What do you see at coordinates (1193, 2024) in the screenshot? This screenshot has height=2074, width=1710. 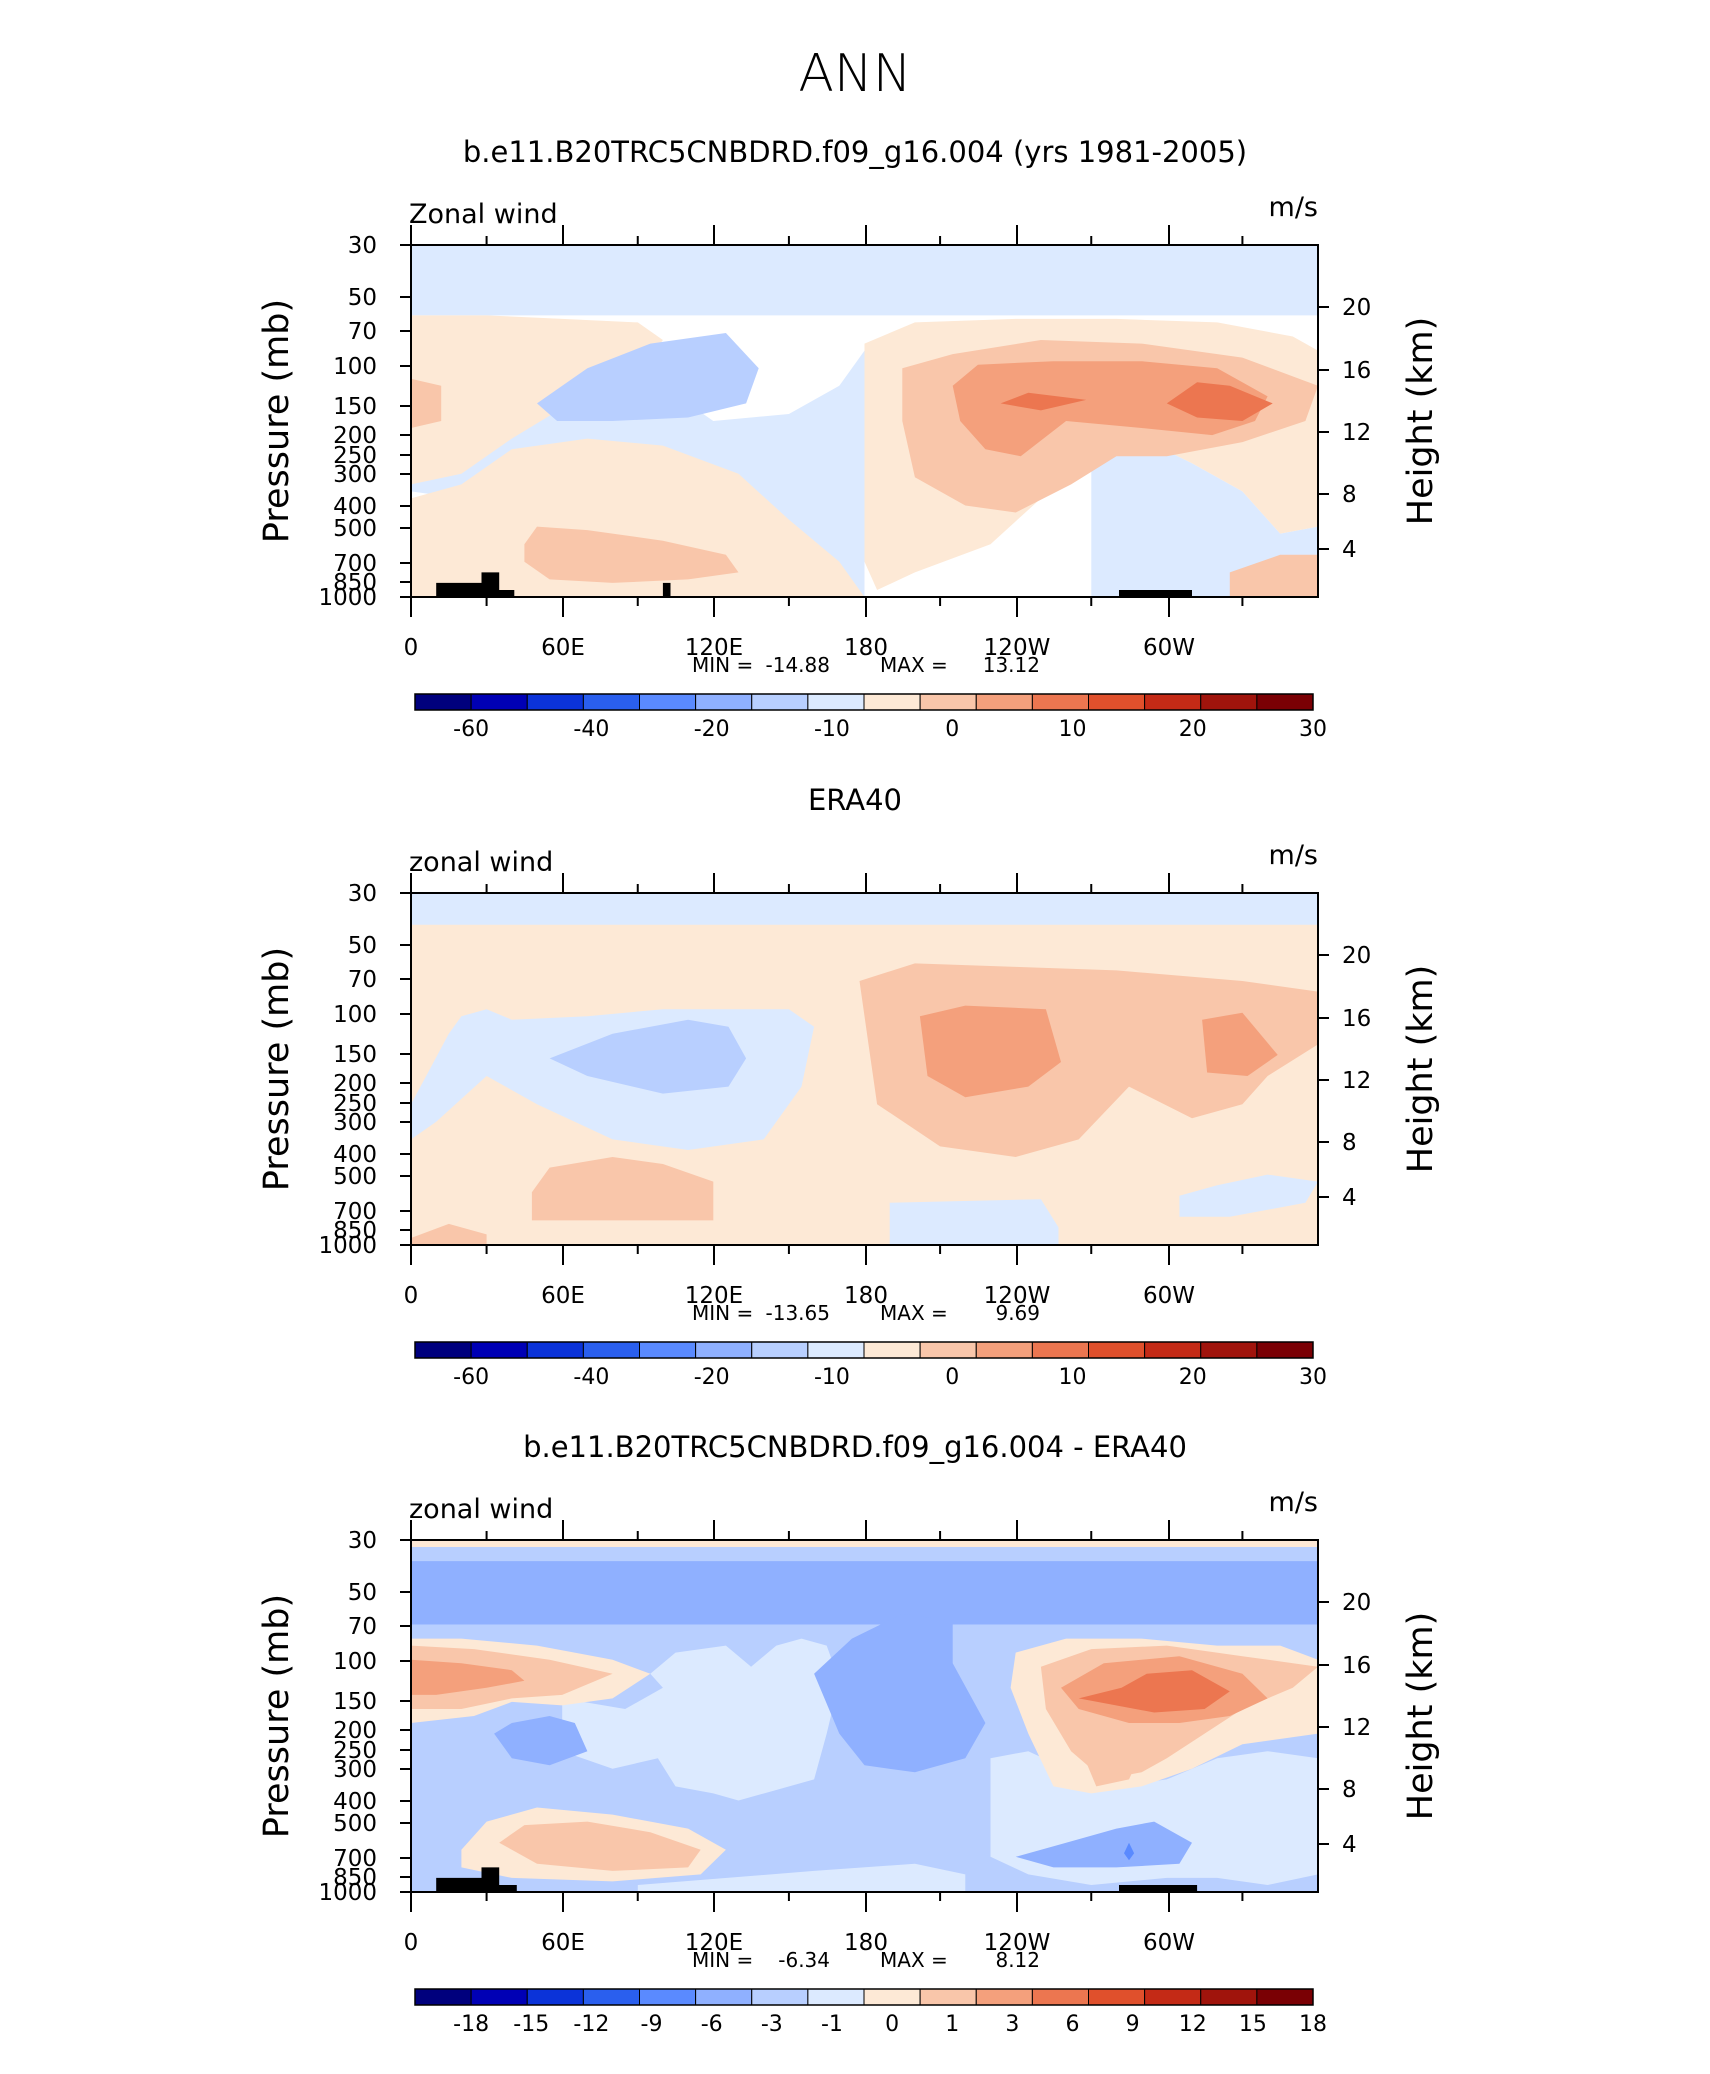 I see `colorbar-label: 12` at bounding box center [1193, 2024].